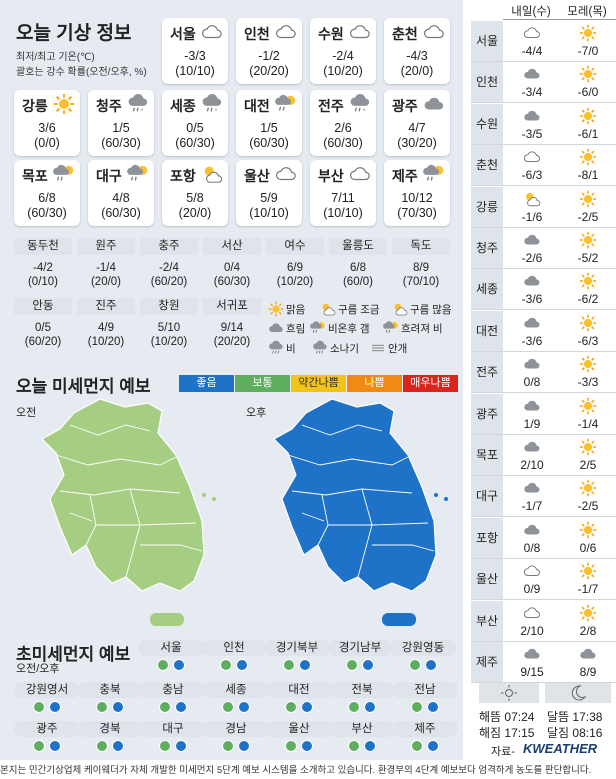 This screenshot has height=779, width=616. Describe the element at coordinates (487, 248) in the screenshot. I see `forecast-city: 청주` at that location.